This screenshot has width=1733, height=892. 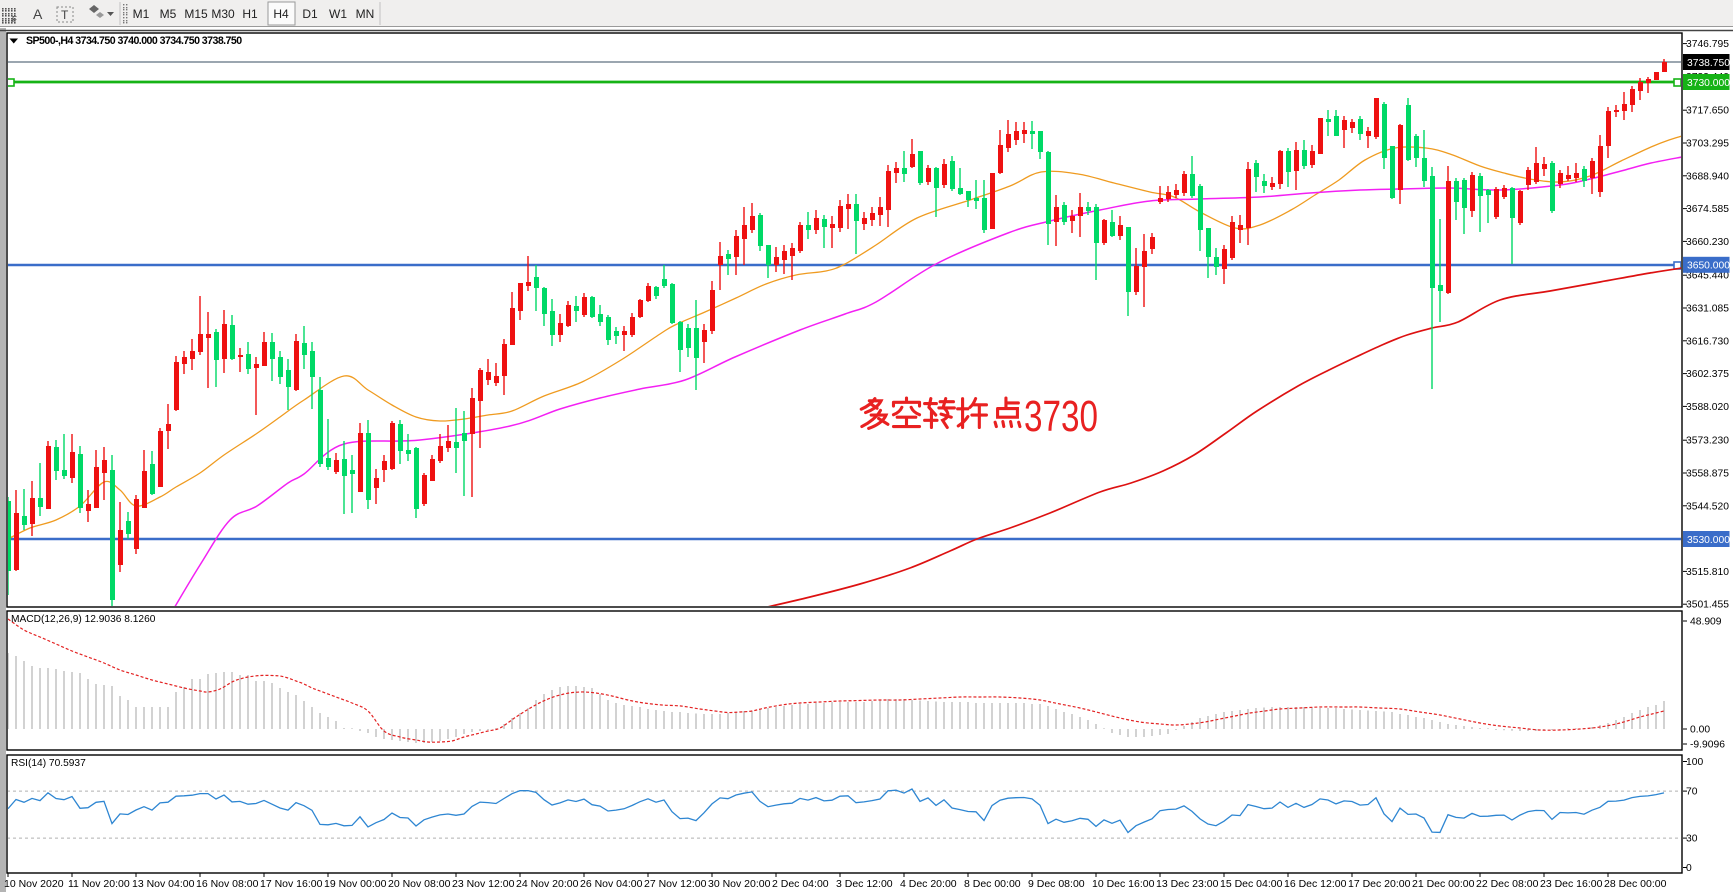 I want to click on svg-text: 10 Dec 16:00, so click(x=1123, y=884).